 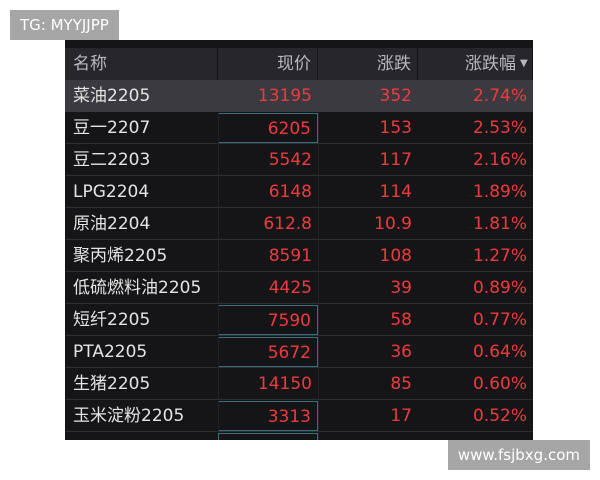 I want to click on quote-value: 352, so click(x=395, y=96).